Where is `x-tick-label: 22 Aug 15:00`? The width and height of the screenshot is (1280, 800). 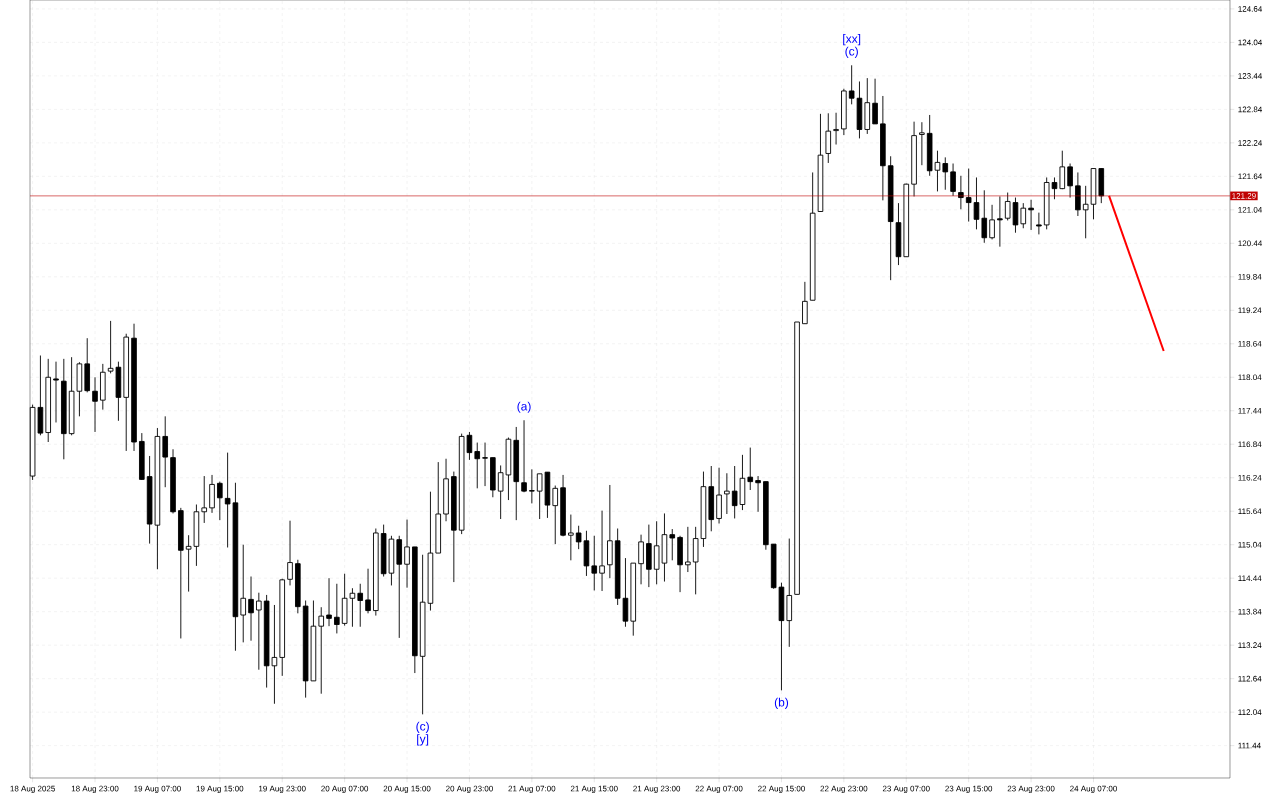
x-tick-label: 22 Aug 15:00 is located at coordinates (781, 789).